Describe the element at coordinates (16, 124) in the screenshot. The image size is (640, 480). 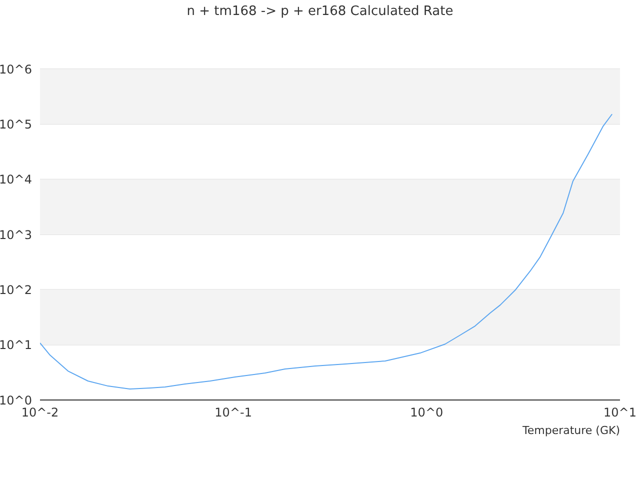
I see `y-tick-label: 10^5` at that location.